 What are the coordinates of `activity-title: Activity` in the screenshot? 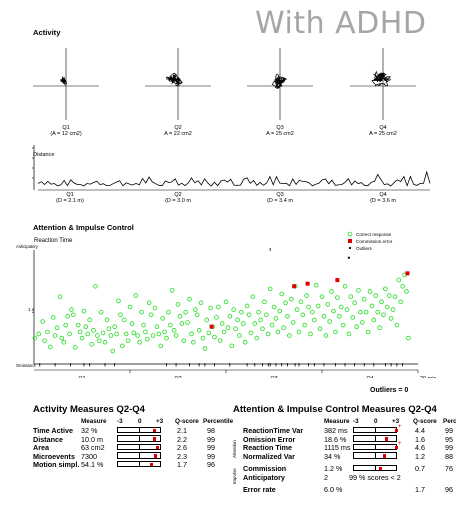 It's located at (47, 32).